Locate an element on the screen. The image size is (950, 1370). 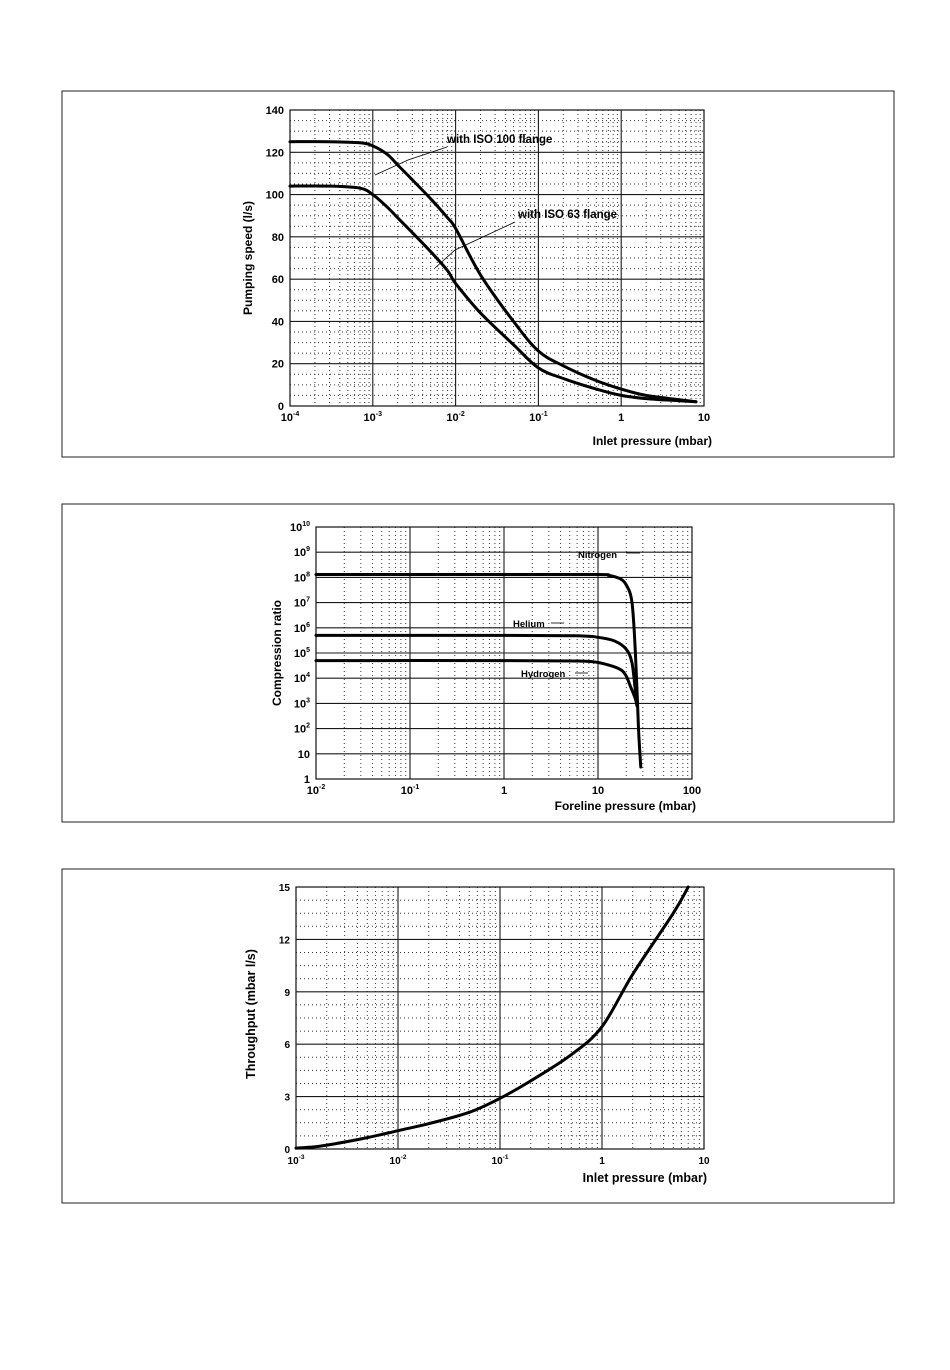
y-tick-label: 40 is located at coordinates (278, 322).